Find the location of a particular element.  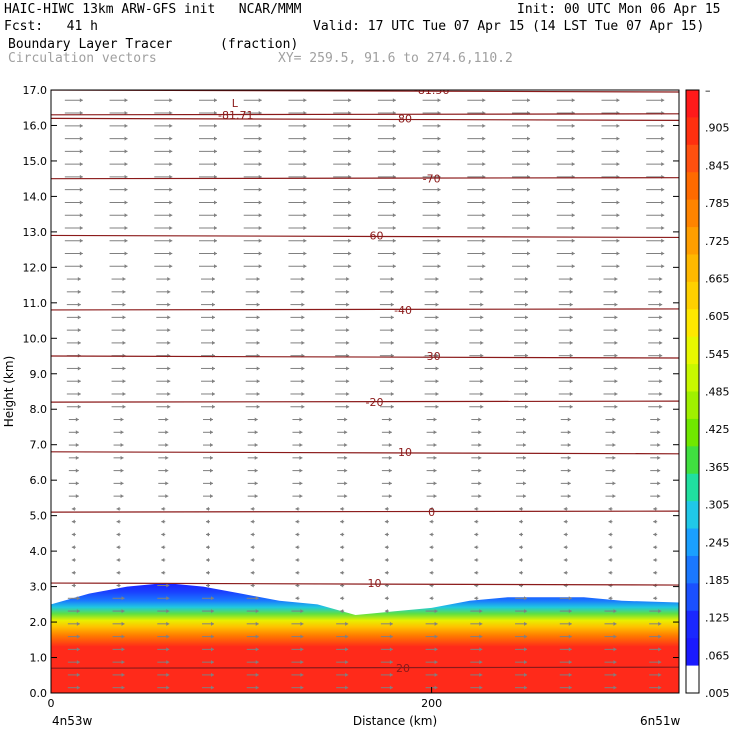

y-tick-label: 14.0 is located at coordinates (35, 196).